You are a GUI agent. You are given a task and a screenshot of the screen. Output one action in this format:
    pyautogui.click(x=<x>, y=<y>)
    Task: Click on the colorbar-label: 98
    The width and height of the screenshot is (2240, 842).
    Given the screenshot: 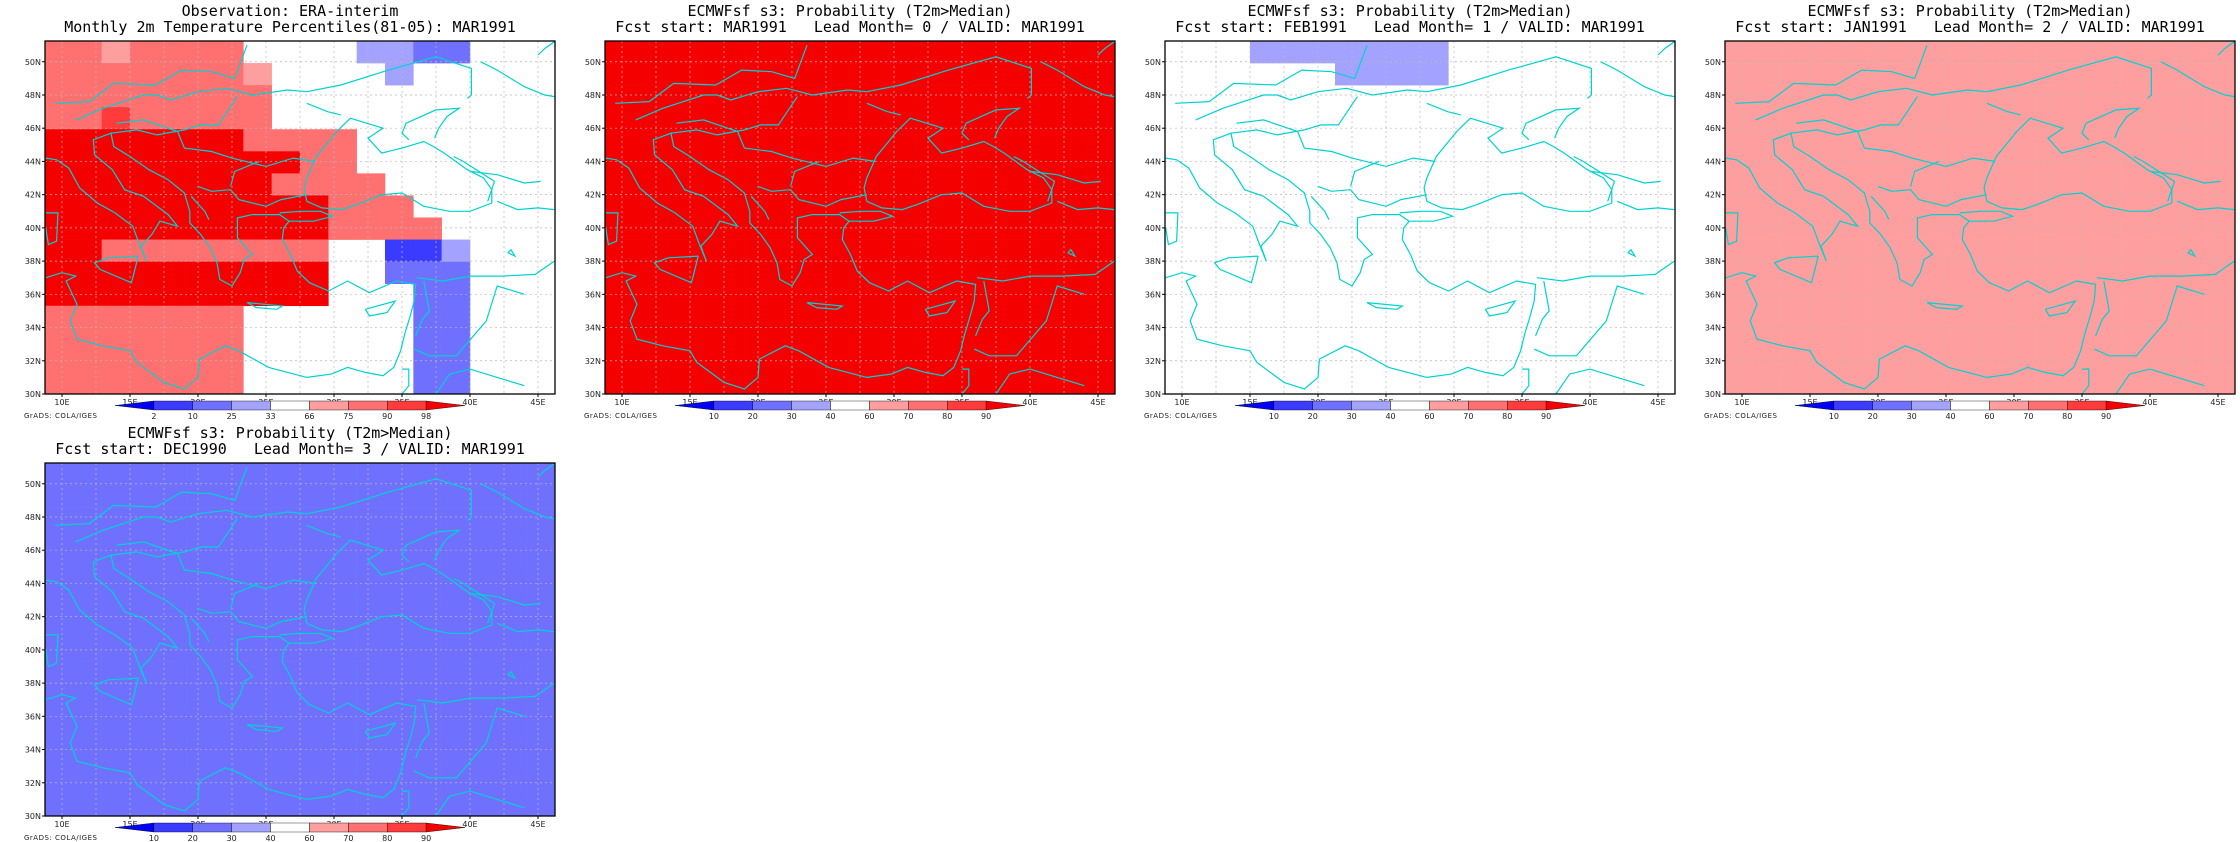 What is the action you would take?
    pyautogui.click(x=426, y=416)
    